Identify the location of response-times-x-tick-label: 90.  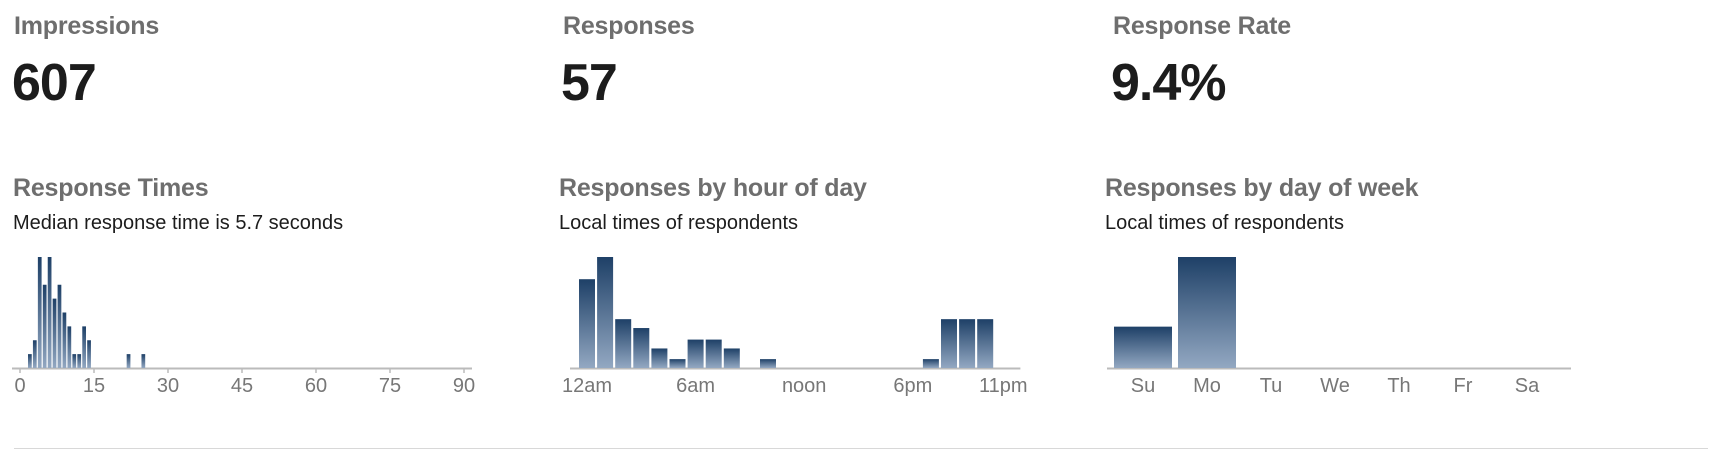
(464, 386).